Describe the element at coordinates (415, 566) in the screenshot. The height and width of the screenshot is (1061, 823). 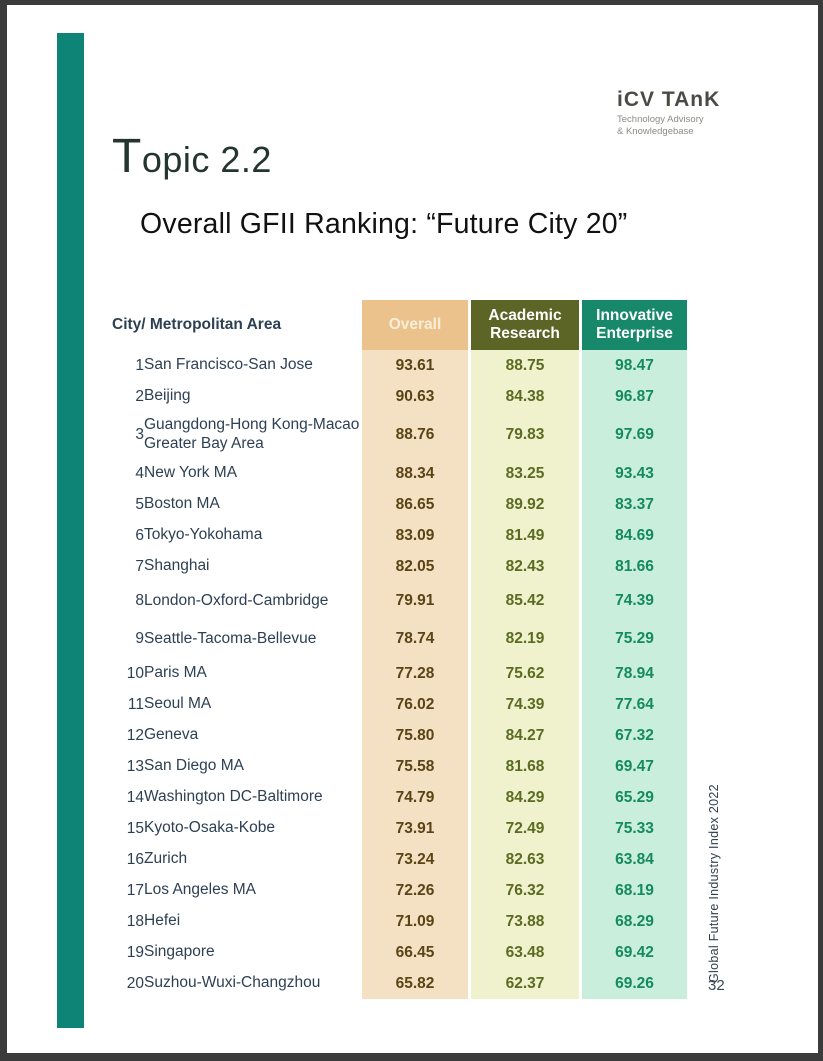
I see `overall-score-cell: 82.05` at that location.